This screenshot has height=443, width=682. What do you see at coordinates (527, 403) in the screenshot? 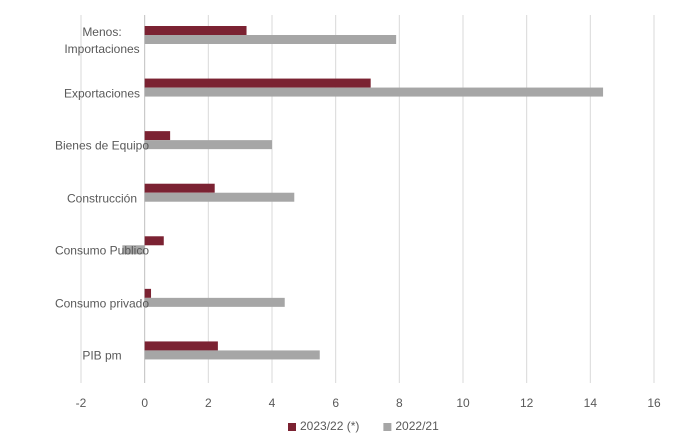
I see `x-tick-label: 12` at bounding box center [527, 403].